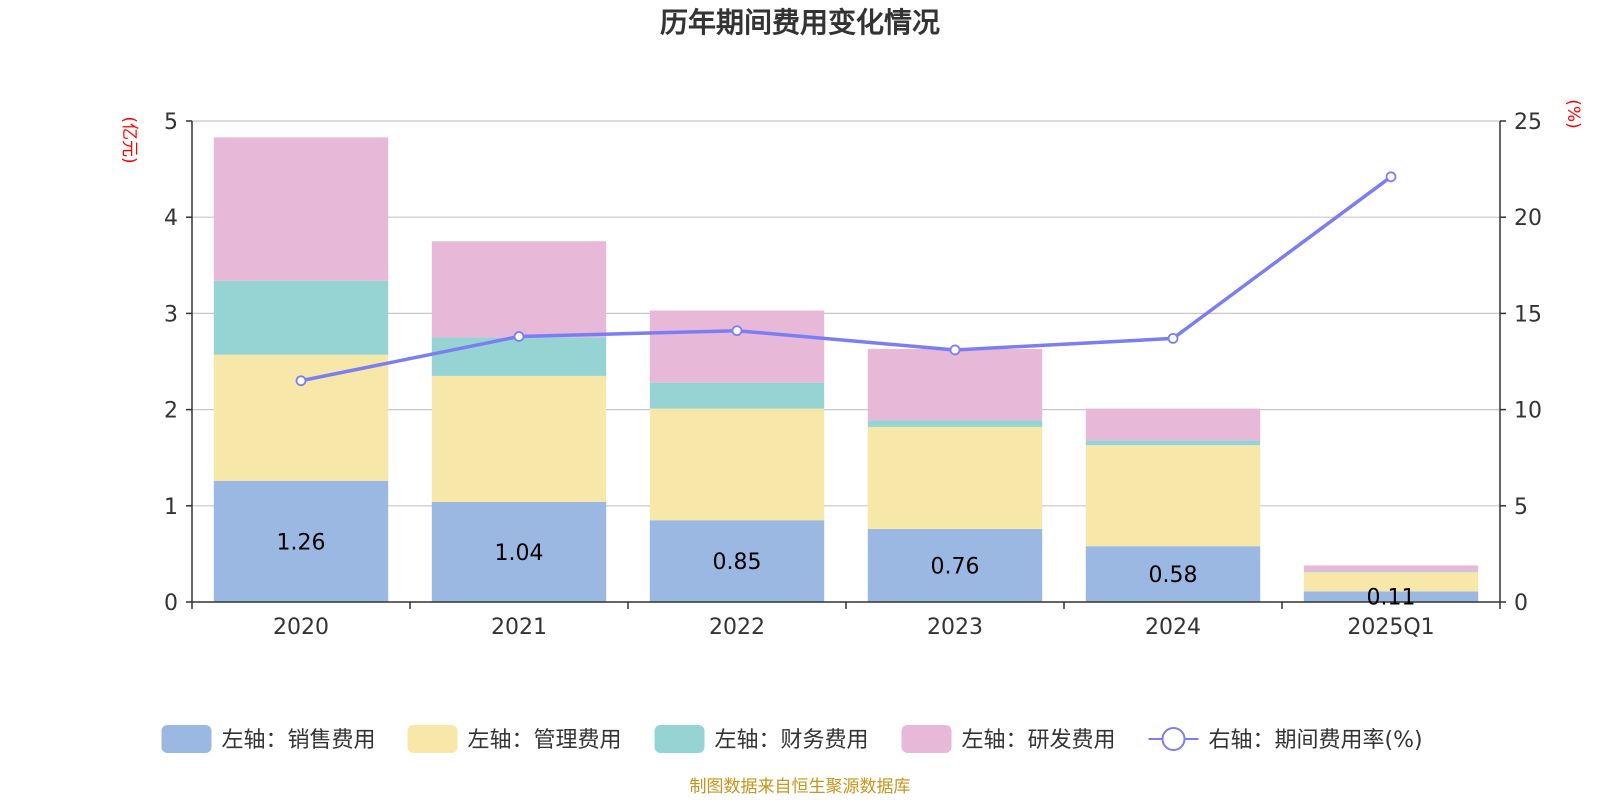 The height and width of the screenshot is (800, 1600). Describe the element at coordinates (1521, 603) in the screenshot. I see `right-axis-tick-label: 0` at that location.